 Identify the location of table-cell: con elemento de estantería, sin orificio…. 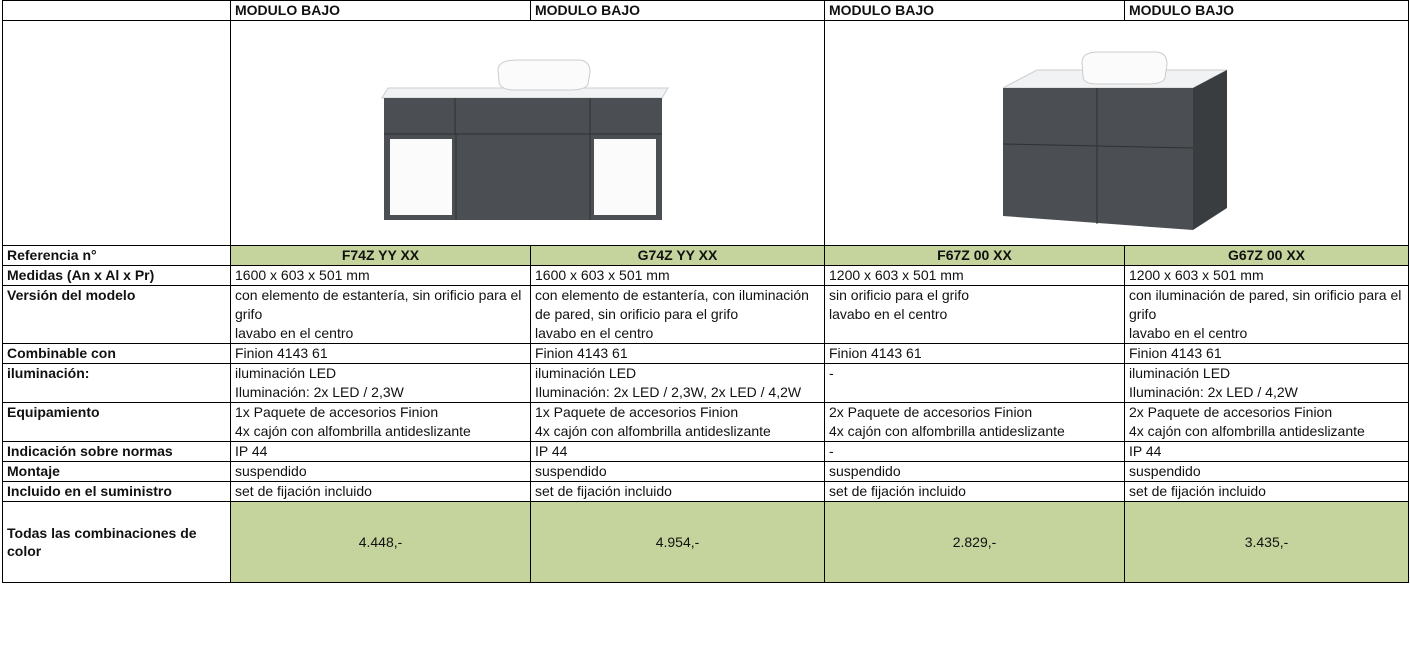
(380, 314).